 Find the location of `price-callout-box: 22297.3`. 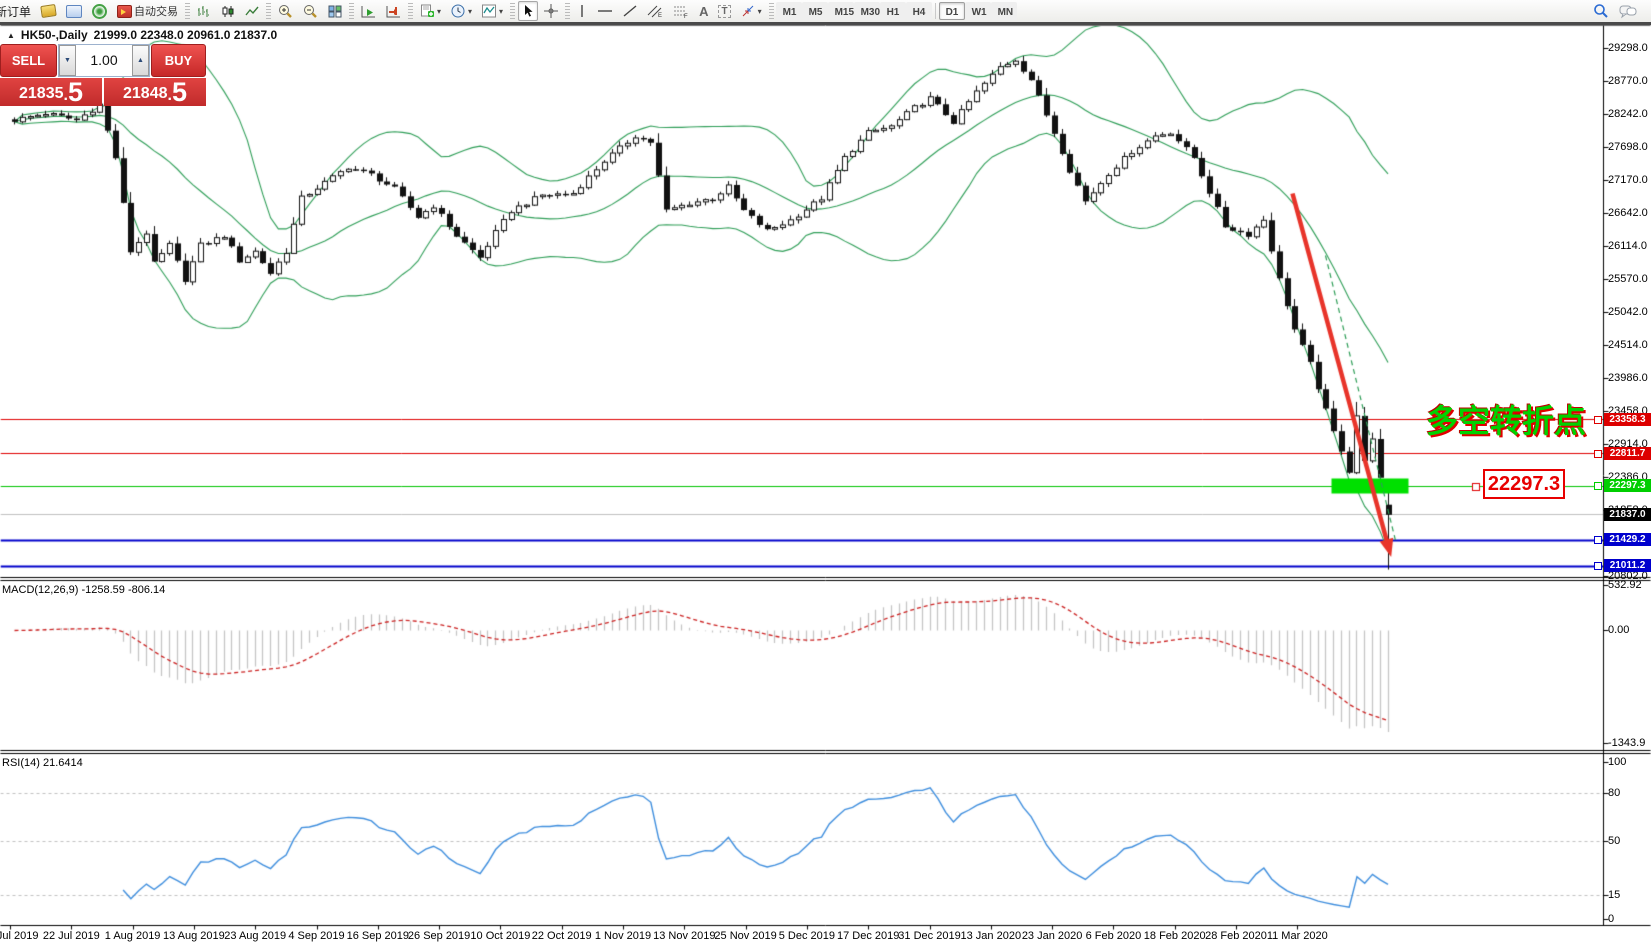

price-callout-box: 22297.3 is located at coordinates (1524, 484).